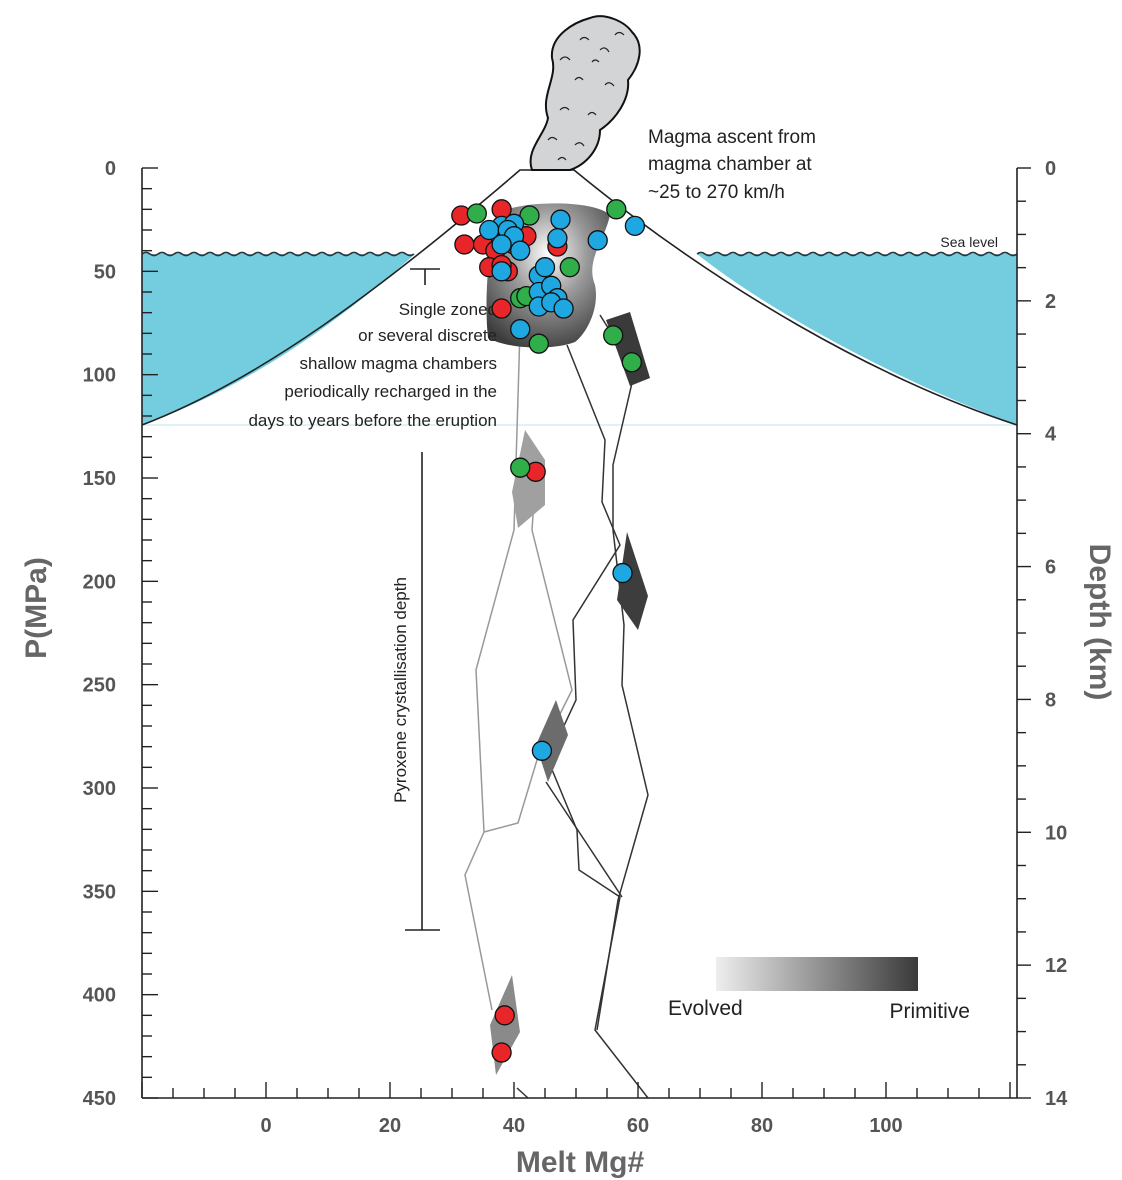 The width and height of the screenshot is (1122, 1180). Describe the element at coordinates (390, 1126) in the screenshot. I see `x-tick-label: 20` at that location.